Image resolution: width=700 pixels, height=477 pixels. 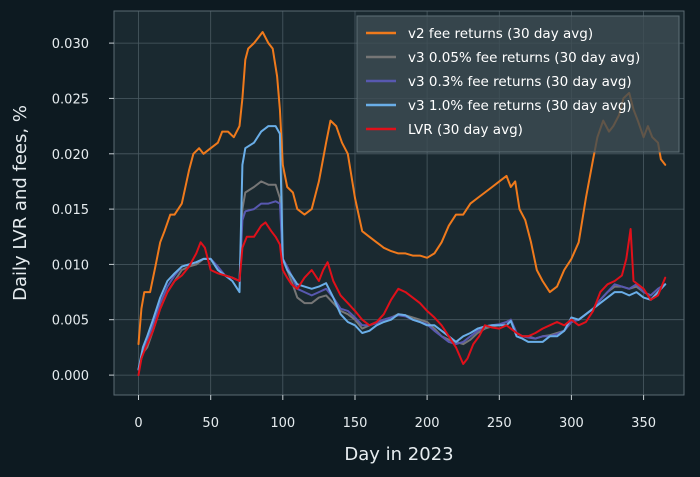 I want to click on x-tick-label: 350, so click(x=643, y=423).